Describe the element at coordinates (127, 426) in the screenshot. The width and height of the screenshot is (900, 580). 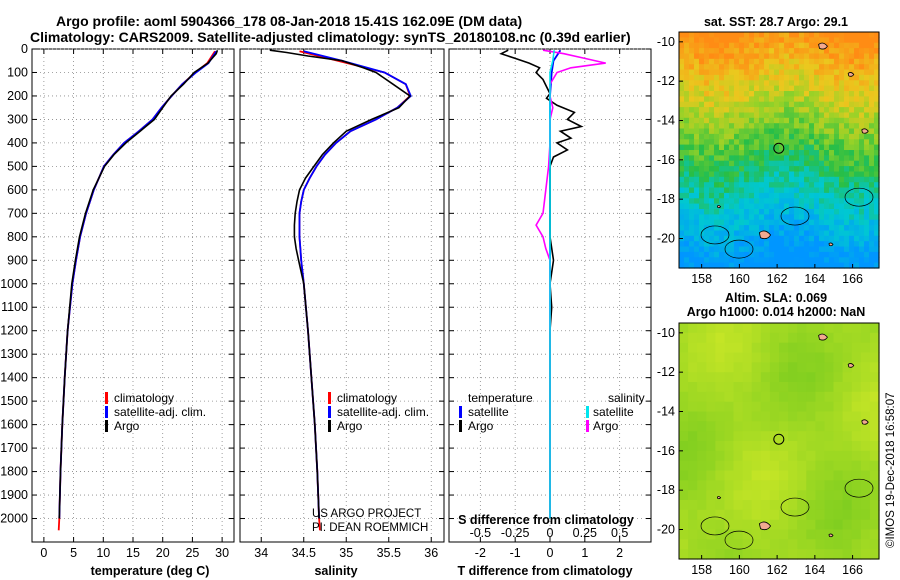
I see `legend-argo: Argo` at that location.